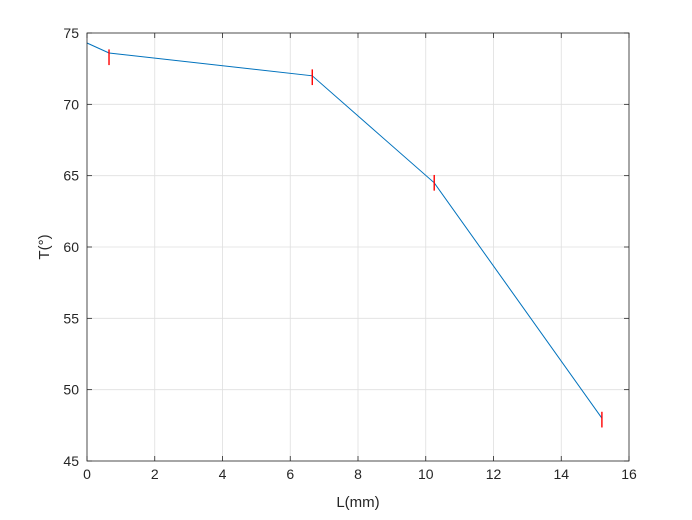  Describe the element at coordinates (71, 390) in the screenshot. I see `y-tick-label: 50` at that location.